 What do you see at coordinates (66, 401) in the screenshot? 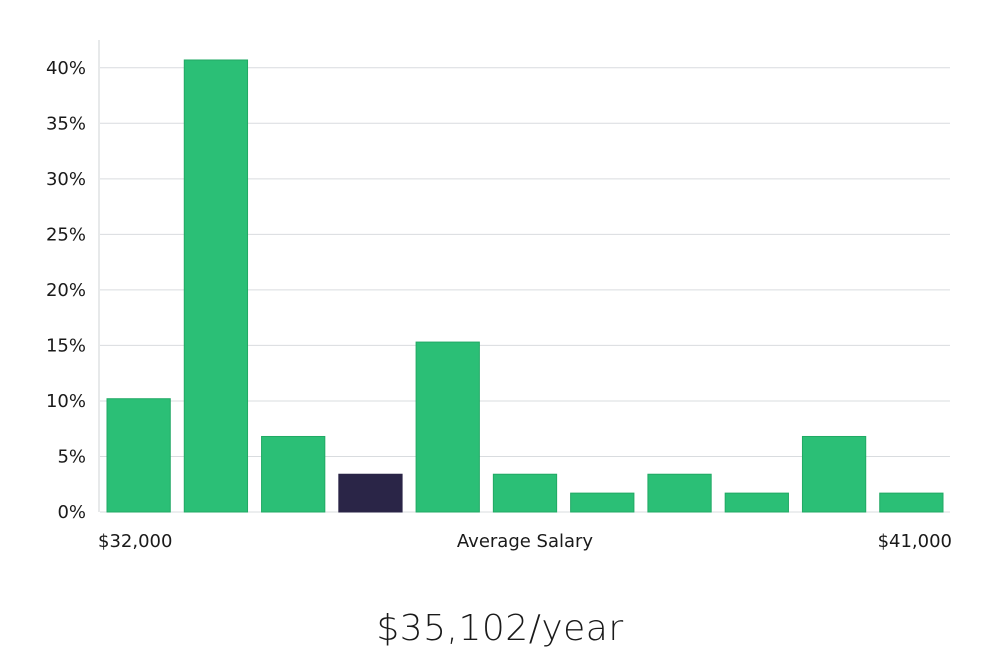
I see `y-tick-label: 10%` at bounding box center [66, 401].